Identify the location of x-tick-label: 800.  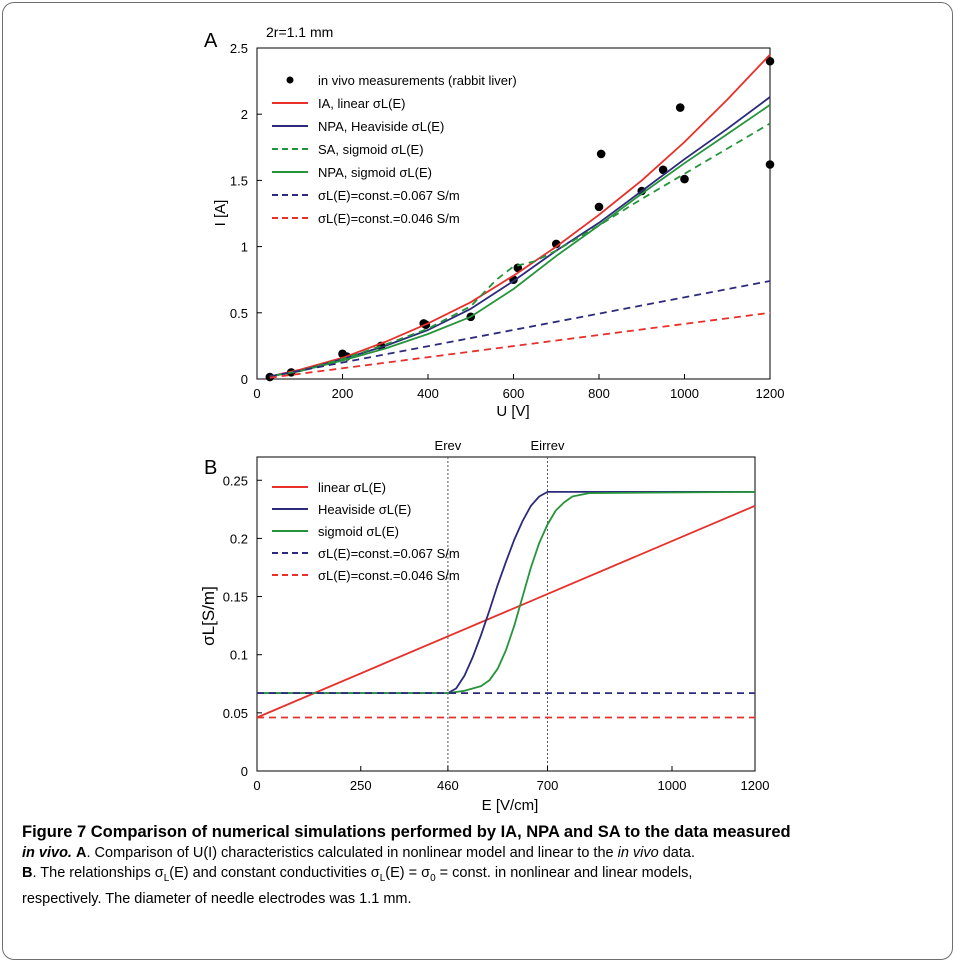
(599, 393).